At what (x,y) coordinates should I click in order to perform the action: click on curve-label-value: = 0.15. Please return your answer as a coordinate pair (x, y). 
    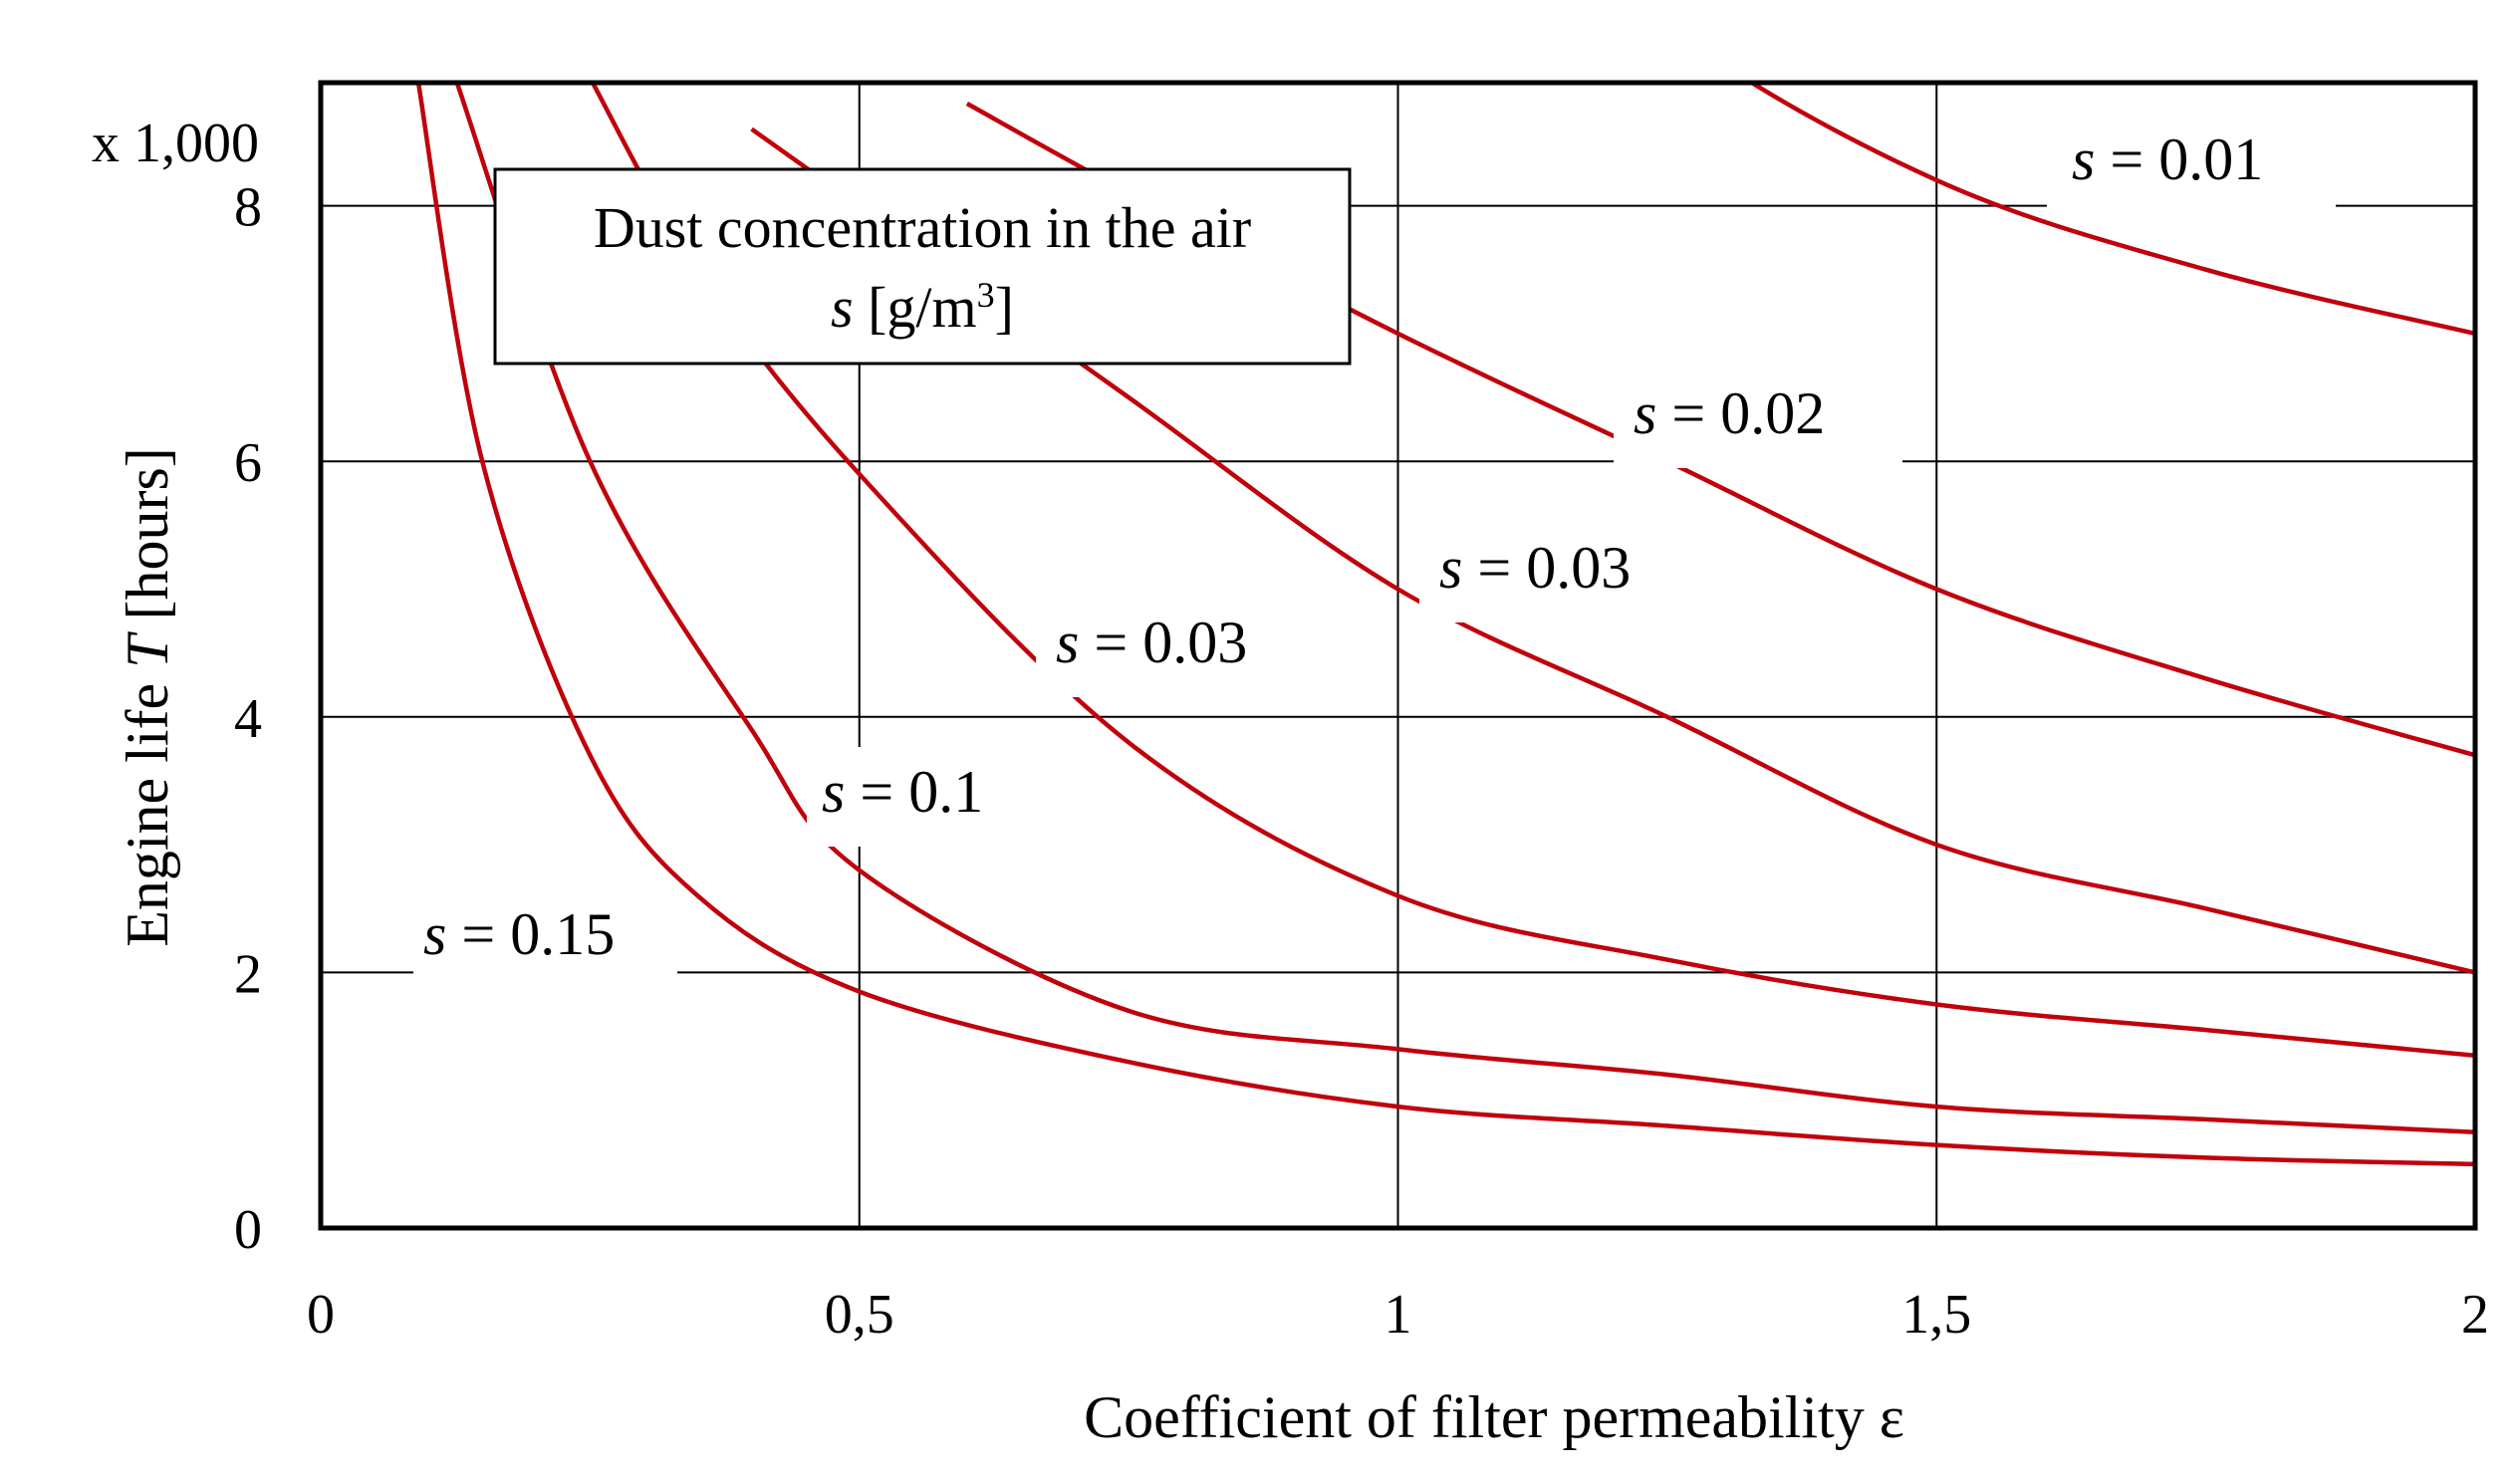
    Looking at the image, I should click on (530, 934).